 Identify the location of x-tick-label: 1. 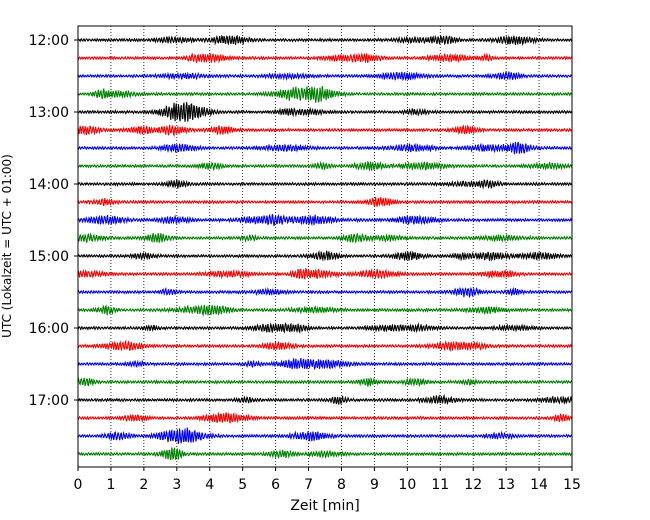
(110, 485).